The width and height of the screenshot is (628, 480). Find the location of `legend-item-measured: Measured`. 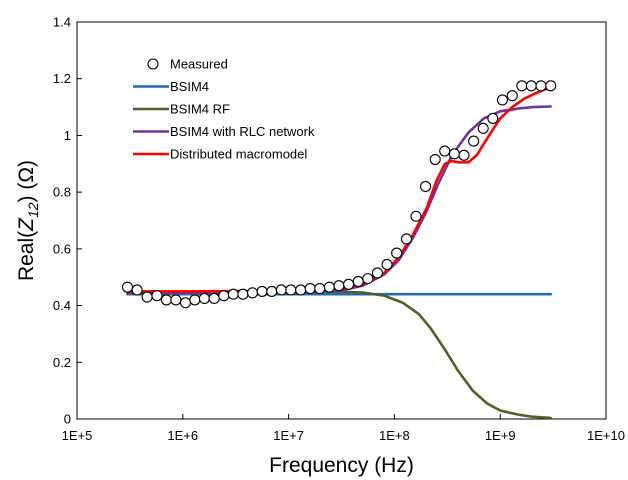

legend-item-measured: Measured is located at coordinates (187, 64).